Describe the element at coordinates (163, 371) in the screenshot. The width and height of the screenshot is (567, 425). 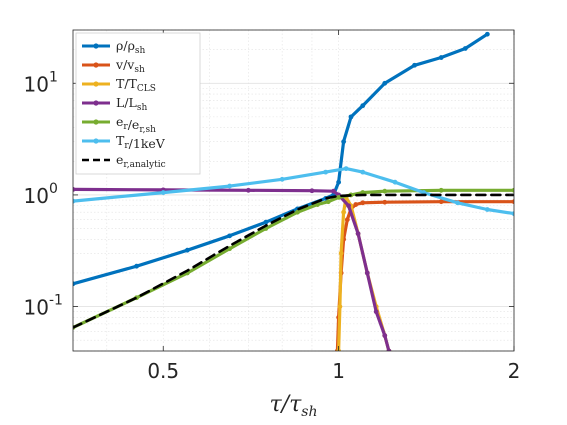
I see `x-tick-label: 0.5` at that location.